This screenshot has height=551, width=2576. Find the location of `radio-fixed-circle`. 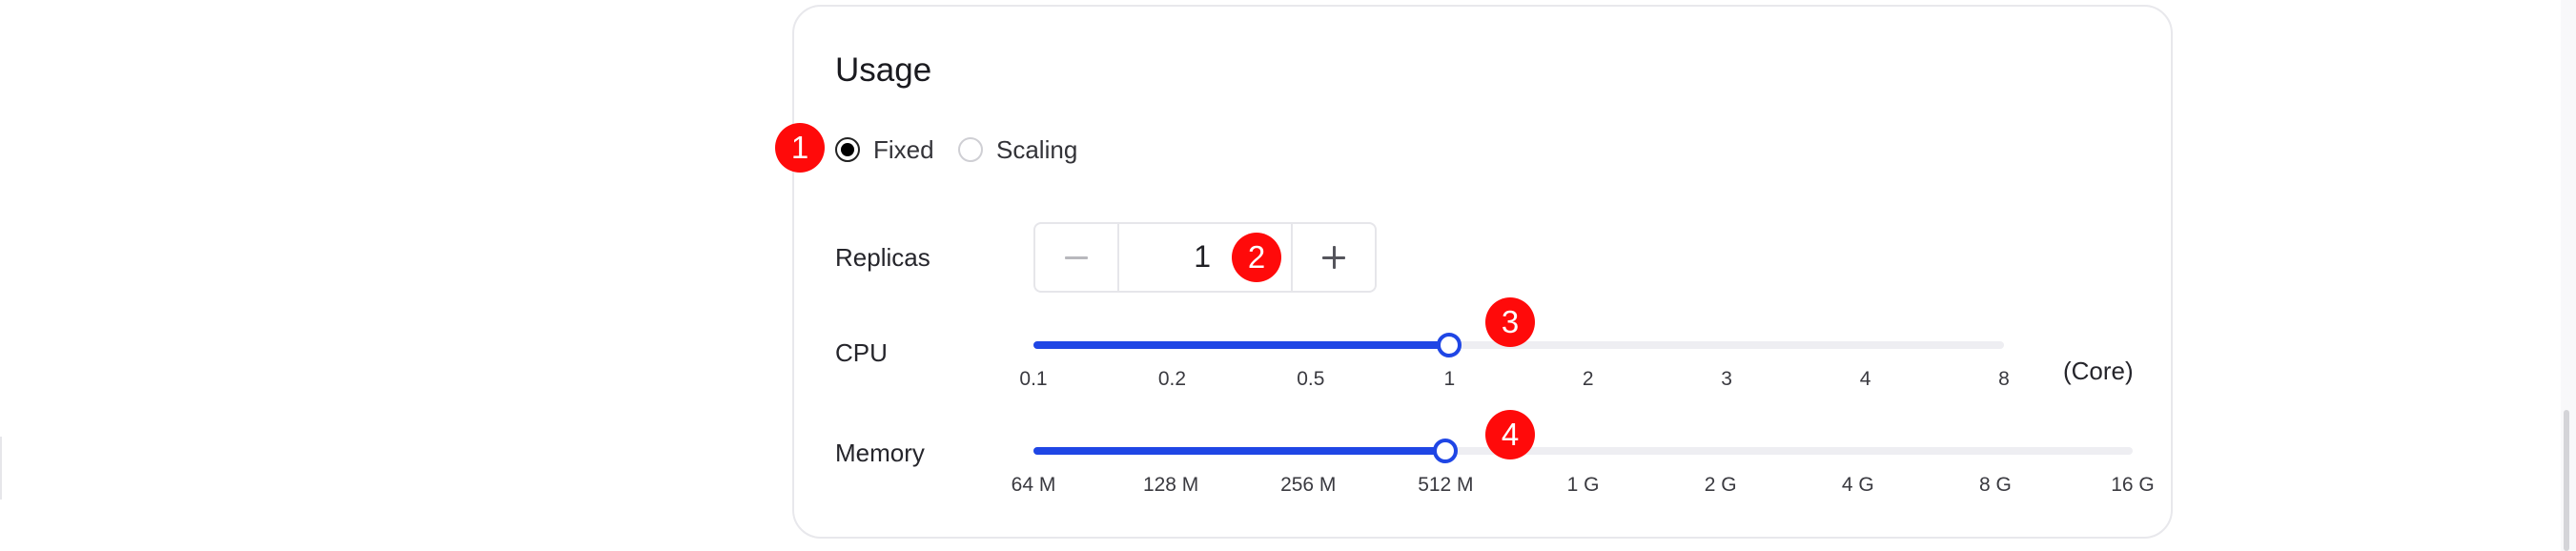

radio-fixed-circle is located at coordinates (847, 149).